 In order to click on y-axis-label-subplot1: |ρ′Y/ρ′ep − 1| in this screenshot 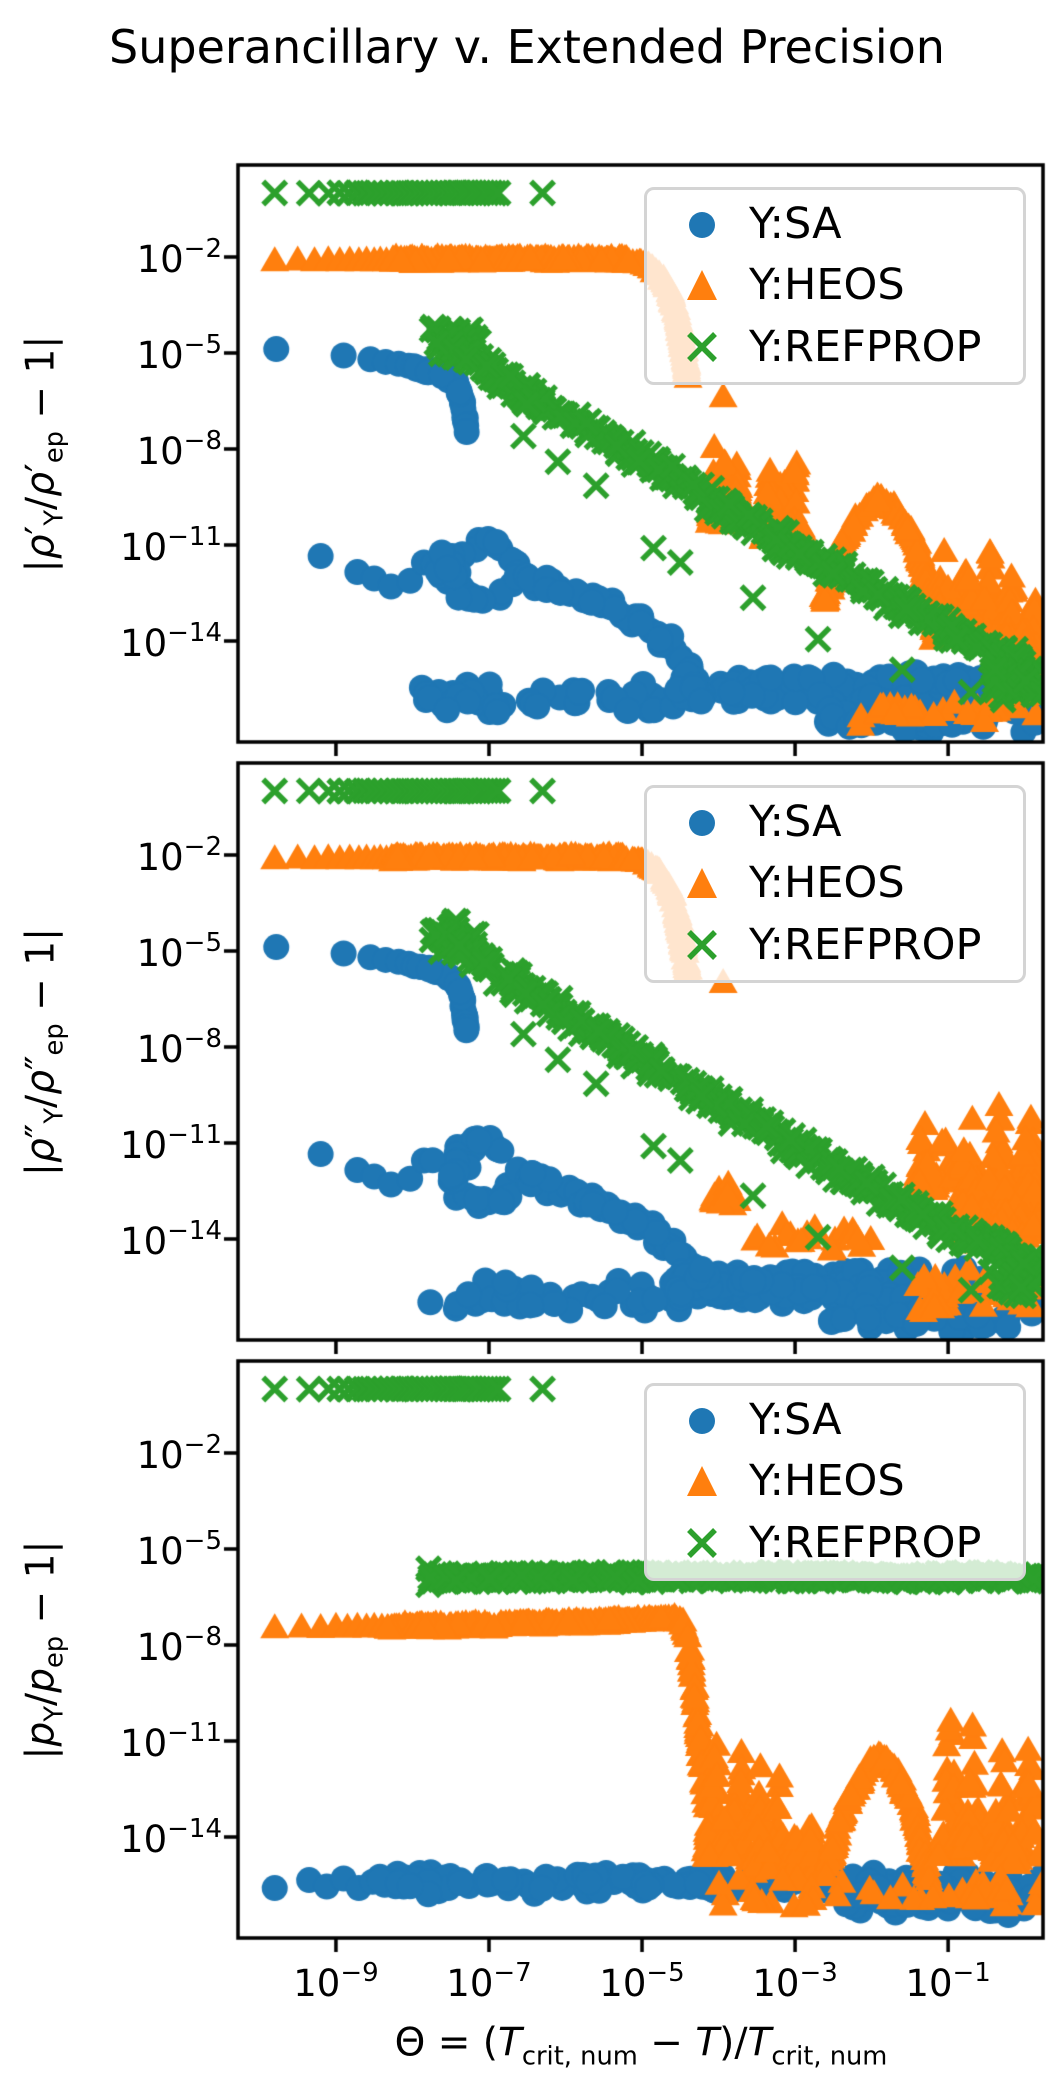, I will do `click(44, 453)`.